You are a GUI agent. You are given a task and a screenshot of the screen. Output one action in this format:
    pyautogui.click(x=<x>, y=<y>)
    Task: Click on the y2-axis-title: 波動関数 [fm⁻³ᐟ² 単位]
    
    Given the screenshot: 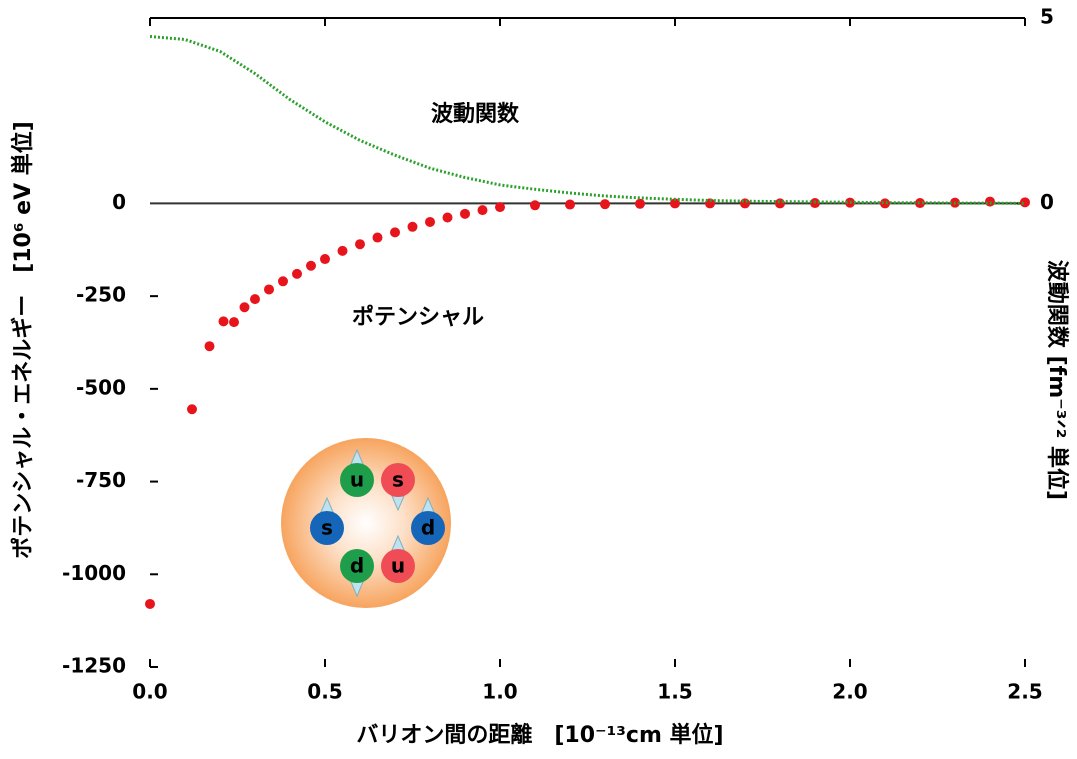 What is the action you would take?
    pyautogui.click(x=1057, y=380)
    